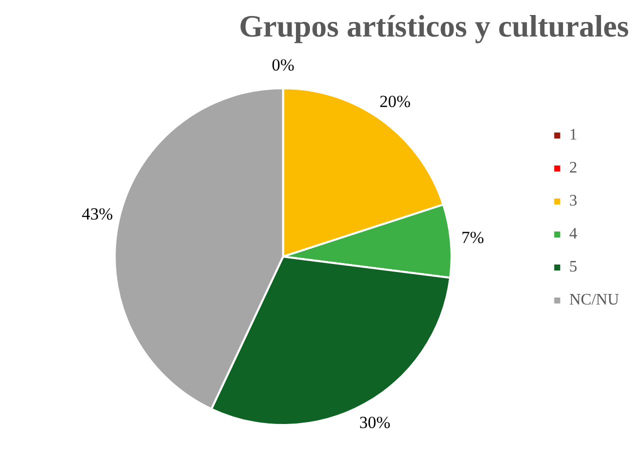 Image resolution: width=639 pixels, height=456 pixels. I want to click on legend-label: NC/NU, so click(594, 300).